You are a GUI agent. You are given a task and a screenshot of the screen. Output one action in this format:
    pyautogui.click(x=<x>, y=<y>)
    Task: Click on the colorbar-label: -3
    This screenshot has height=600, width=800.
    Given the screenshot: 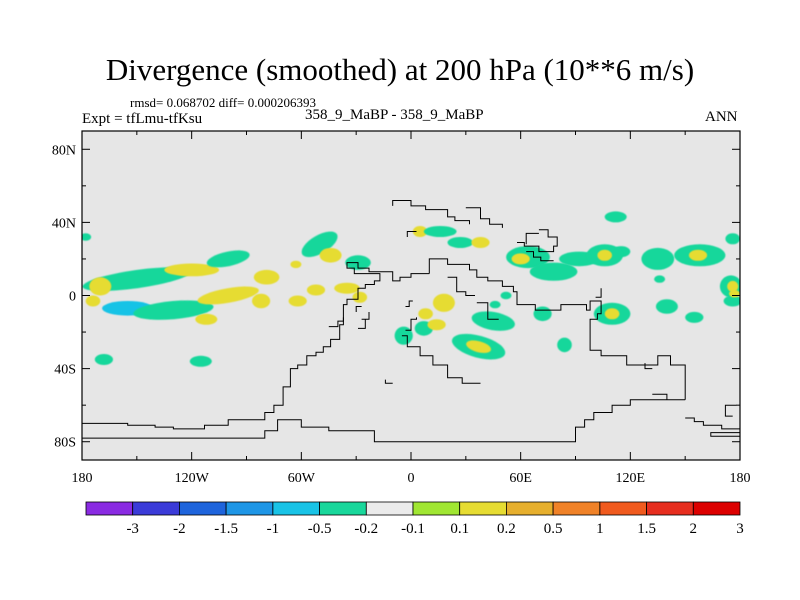 What is the action you would take?
    pyautogui.click(x=132, y=529)
    